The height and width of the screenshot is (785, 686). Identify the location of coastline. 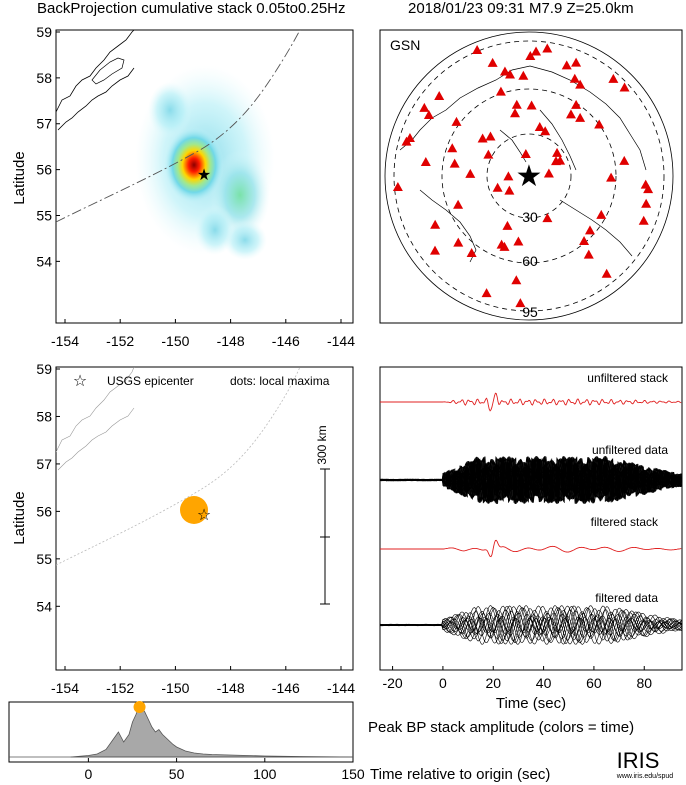
(95, 80).